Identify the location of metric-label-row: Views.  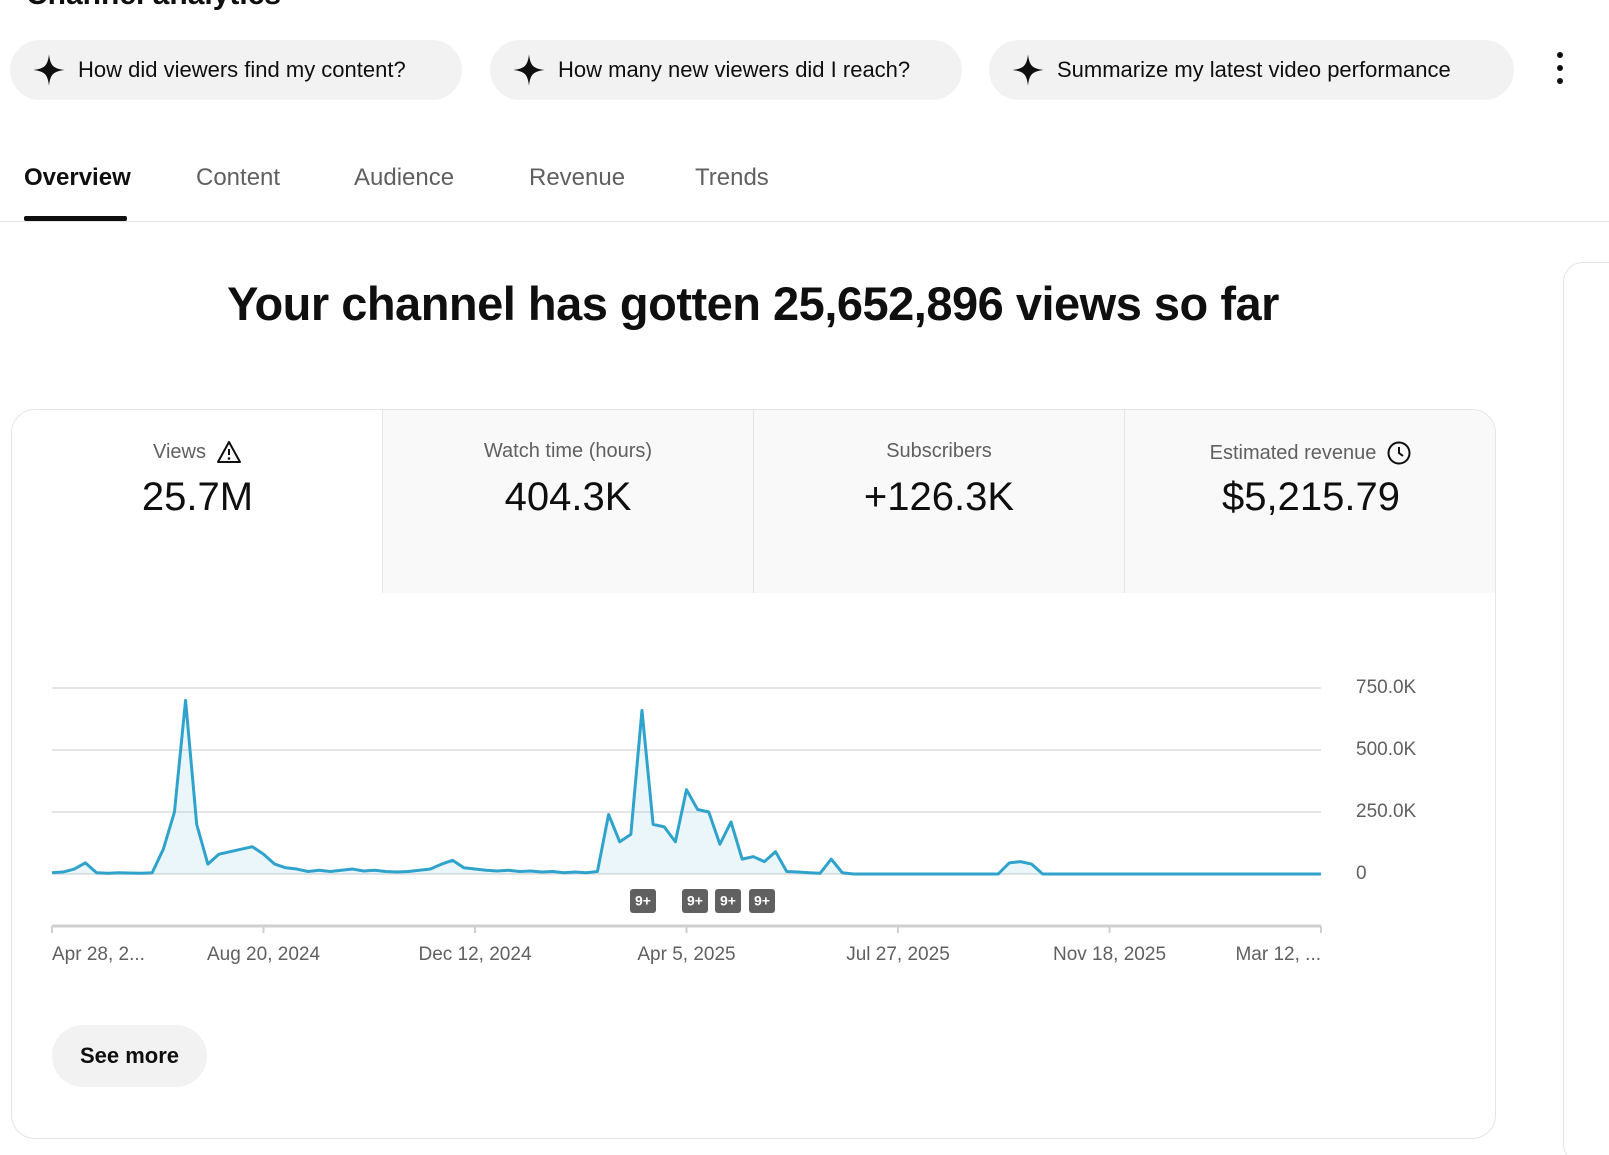
(197, 452).